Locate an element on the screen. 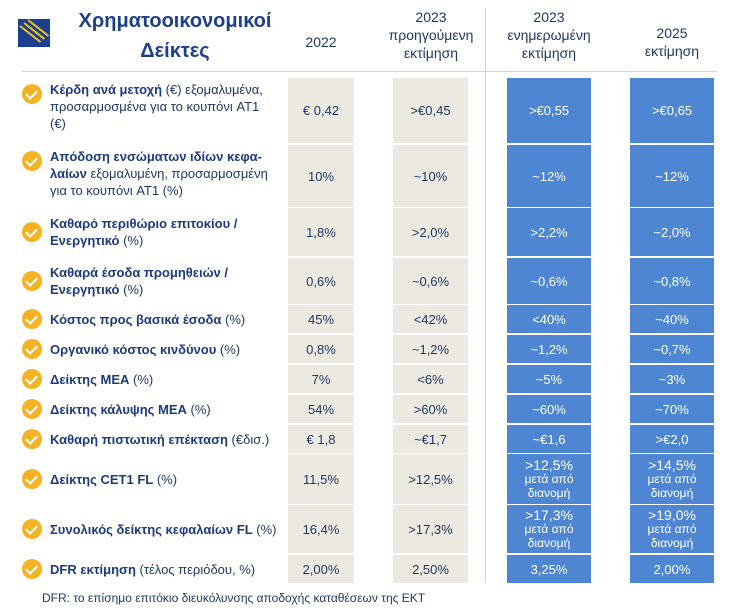 The height and width of the screenshot is (611, 731). metric-name: DFR εκτίμηση (τέλος περιόδου, %) is located at coordinates (152, 569).